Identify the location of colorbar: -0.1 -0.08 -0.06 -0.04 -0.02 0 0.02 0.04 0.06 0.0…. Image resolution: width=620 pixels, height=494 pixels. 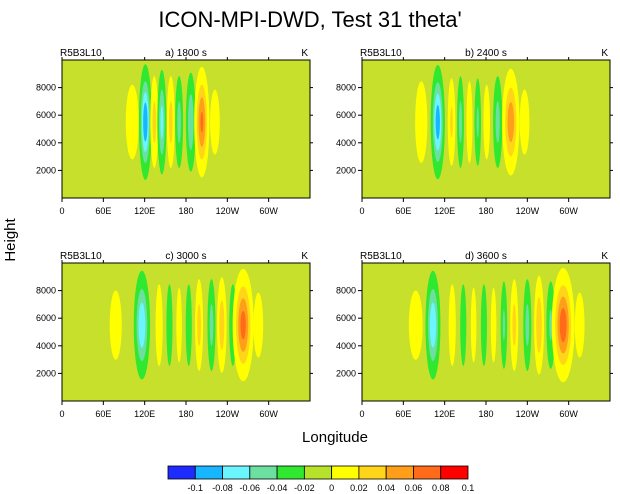
(321, 479).